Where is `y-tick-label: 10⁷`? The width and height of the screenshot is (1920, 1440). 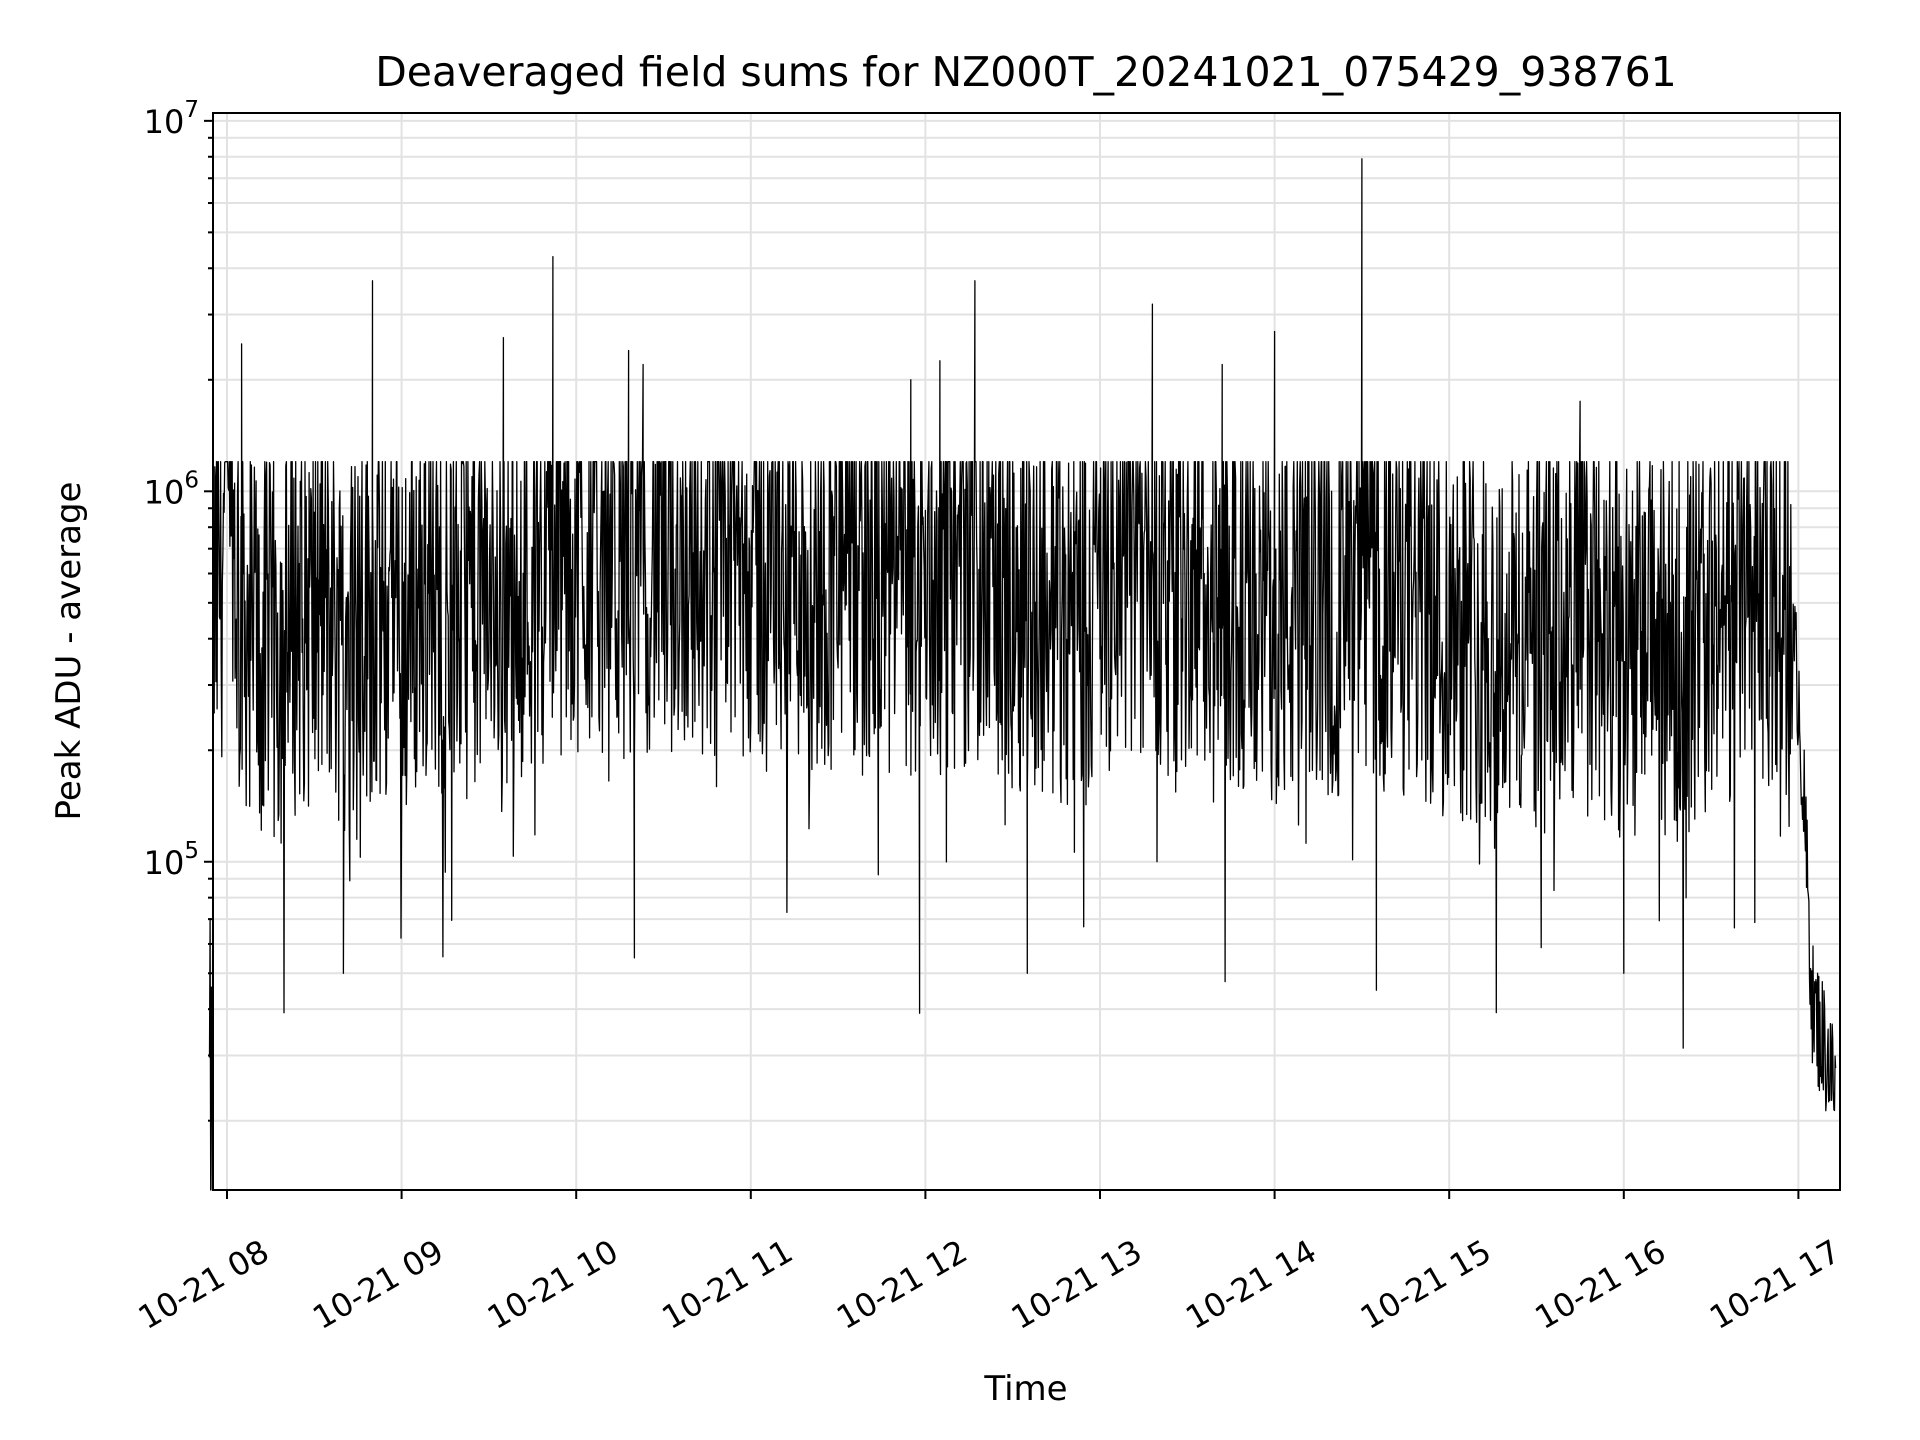
y-tick-label: 10⁷ is located at coordinates (171, 119).